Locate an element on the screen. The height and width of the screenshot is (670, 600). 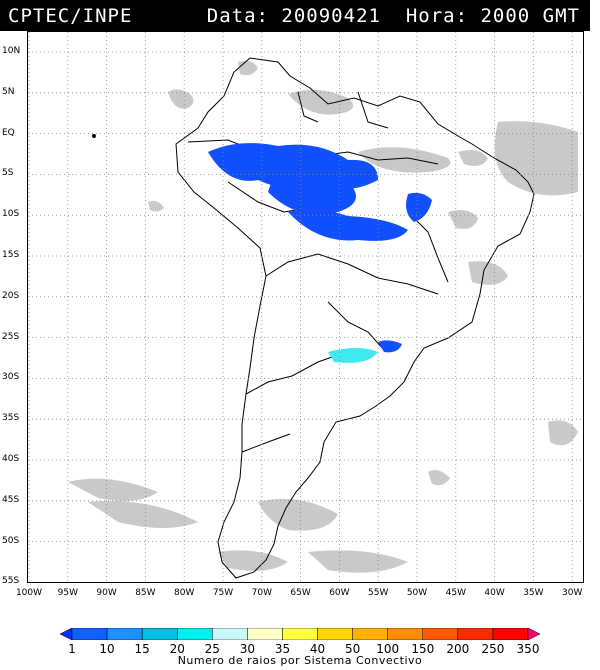
legend-tick-label: 30 is located at coordinates (247, 649).